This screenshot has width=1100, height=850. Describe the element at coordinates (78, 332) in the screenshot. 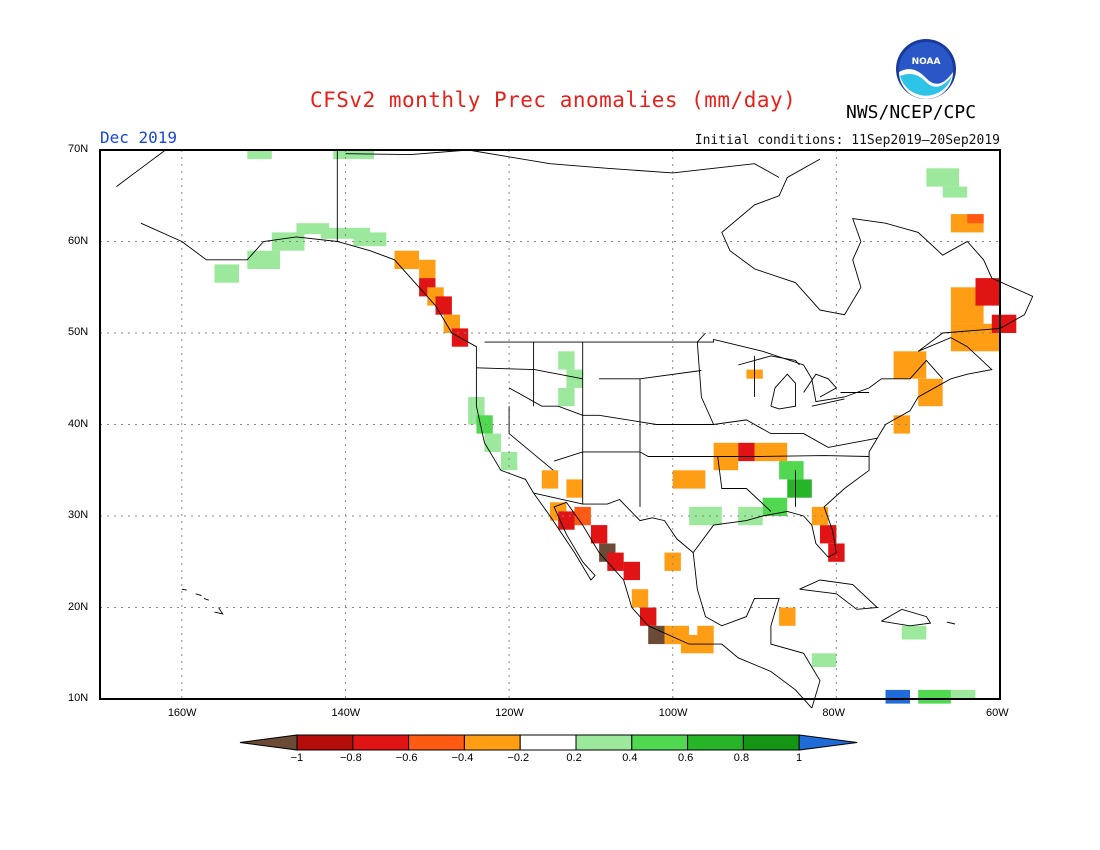

I see `lat-tick-label: 50N` at that location.